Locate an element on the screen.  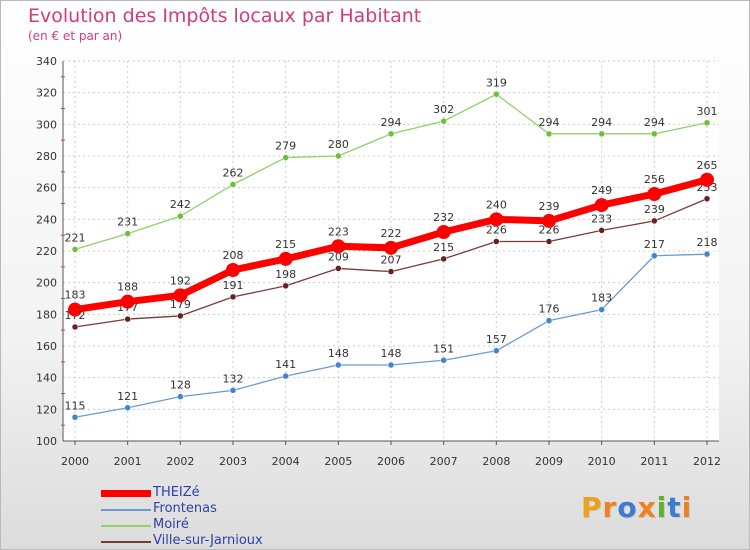
data-label-theiz-: 188 is located at coordinates (127, 287).